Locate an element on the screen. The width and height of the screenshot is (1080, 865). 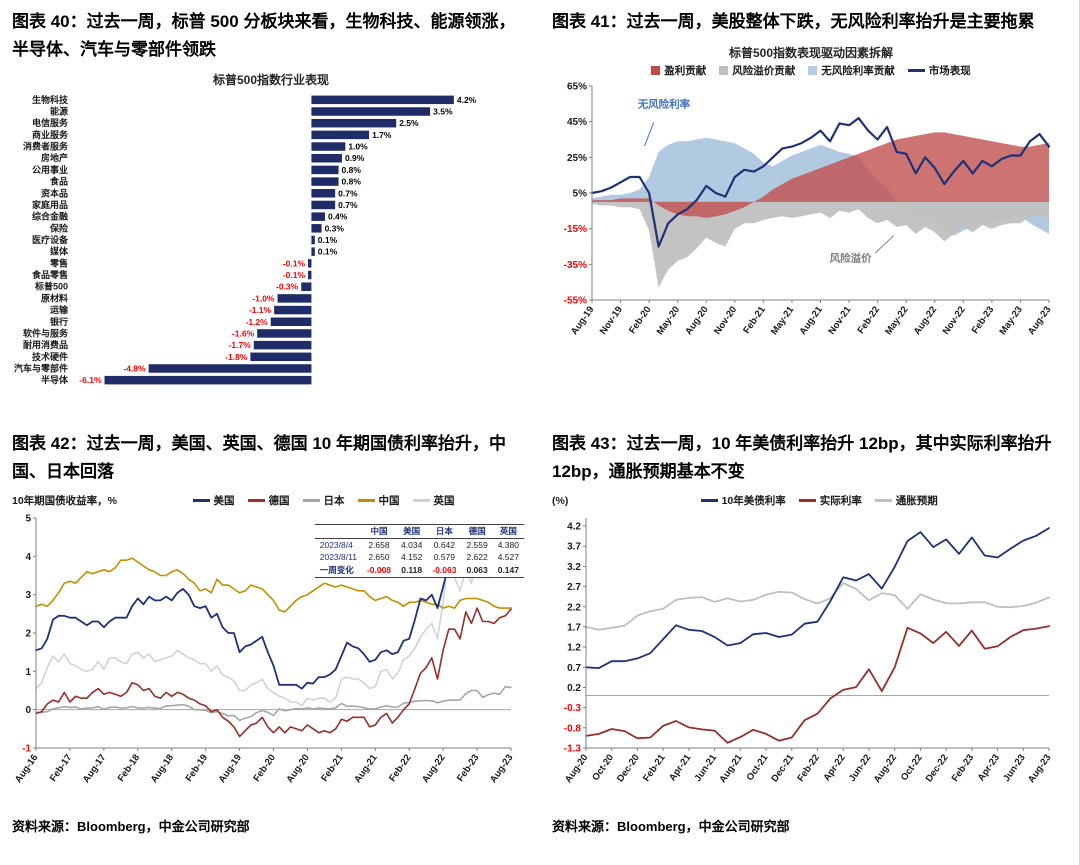
svg-text: -6.1% is located at coordinates (90, 380).